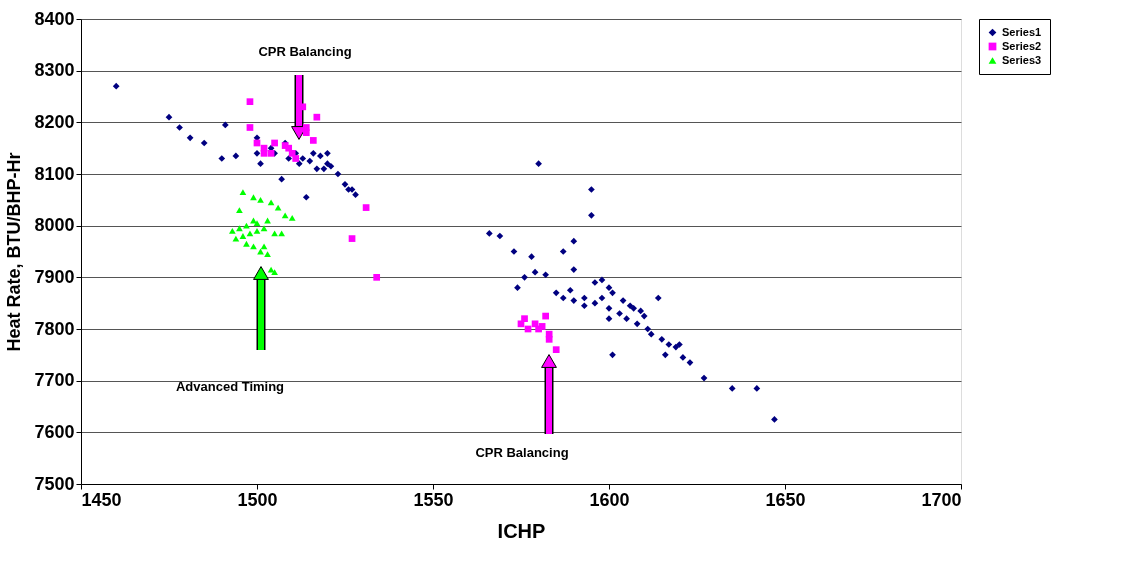  What do you see at coordinates (521, 530) in the screenshot?
I see `x-axis-title: ICHP` at bounding box center [521, 530].